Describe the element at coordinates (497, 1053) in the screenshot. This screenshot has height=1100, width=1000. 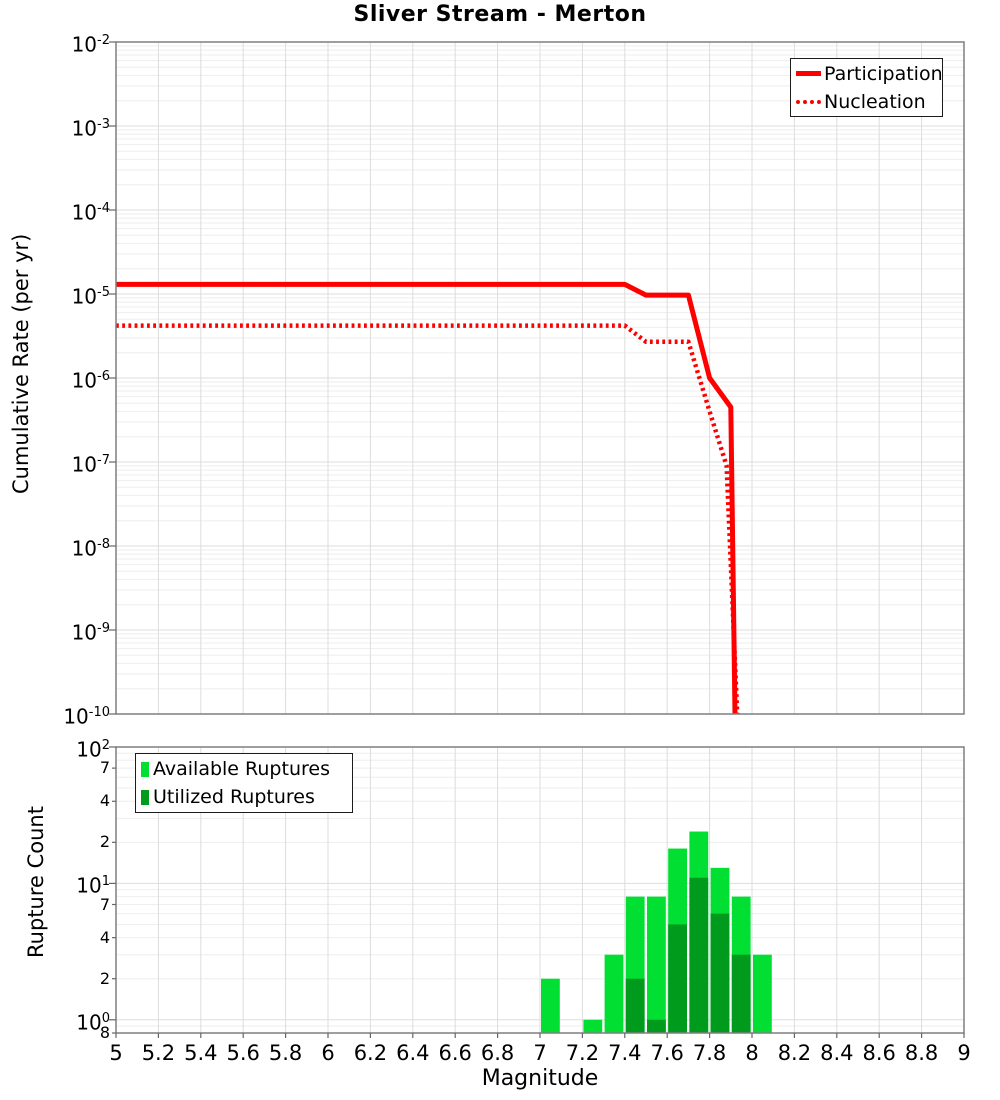
I see `x-tick-label: 6.8` at that location.